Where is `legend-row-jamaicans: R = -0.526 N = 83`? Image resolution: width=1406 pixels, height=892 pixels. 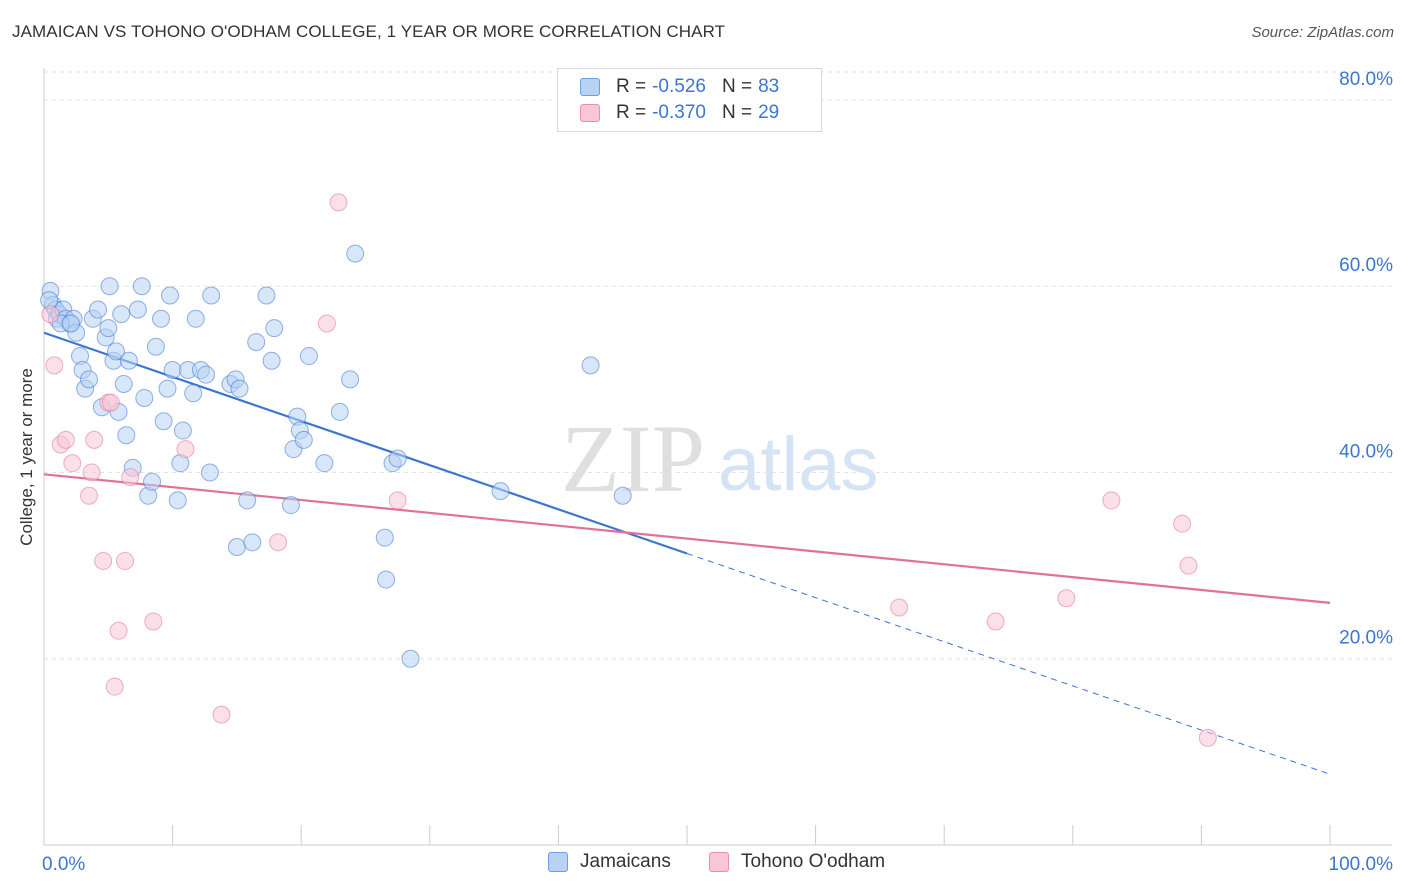
legend-row-jamaicans: R = -0.526 N = 83 is located at coordinates (679, 87).